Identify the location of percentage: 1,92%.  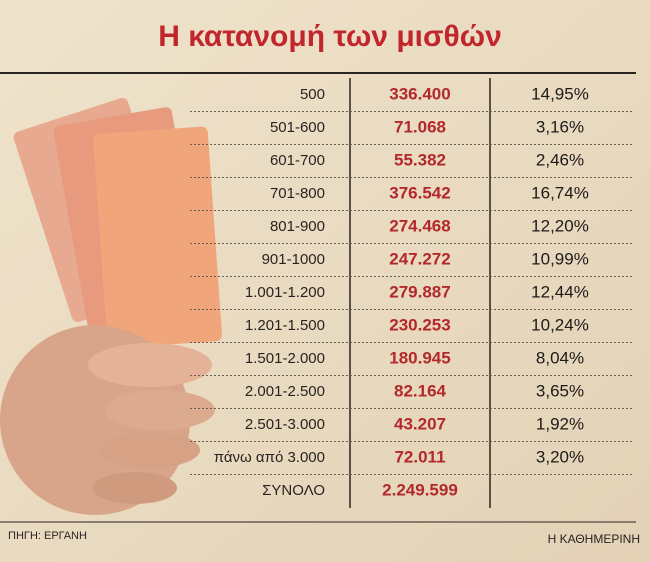
(560, 423).